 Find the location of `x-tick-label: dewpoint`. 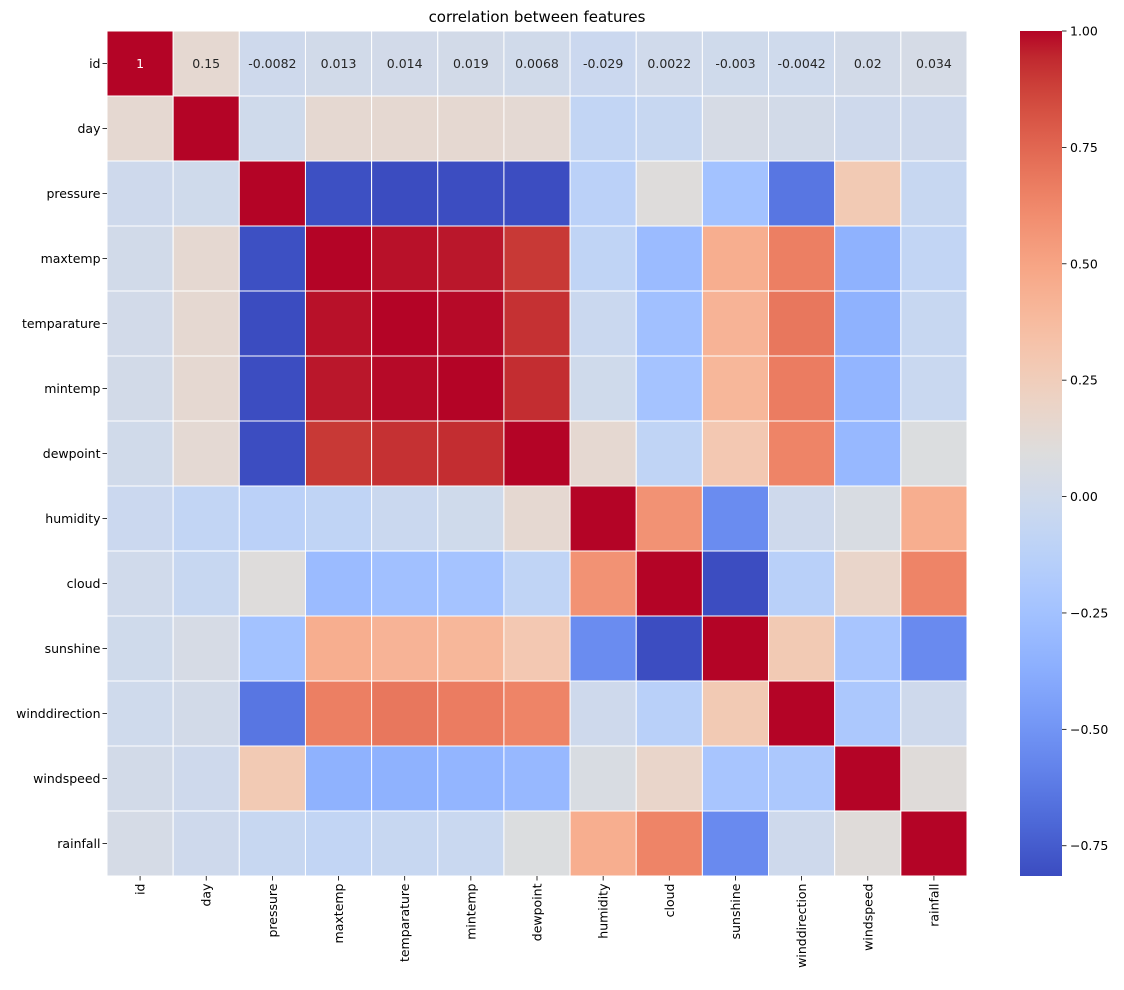

x-tick-label: dewpoint is located at coordinates (537, 912).